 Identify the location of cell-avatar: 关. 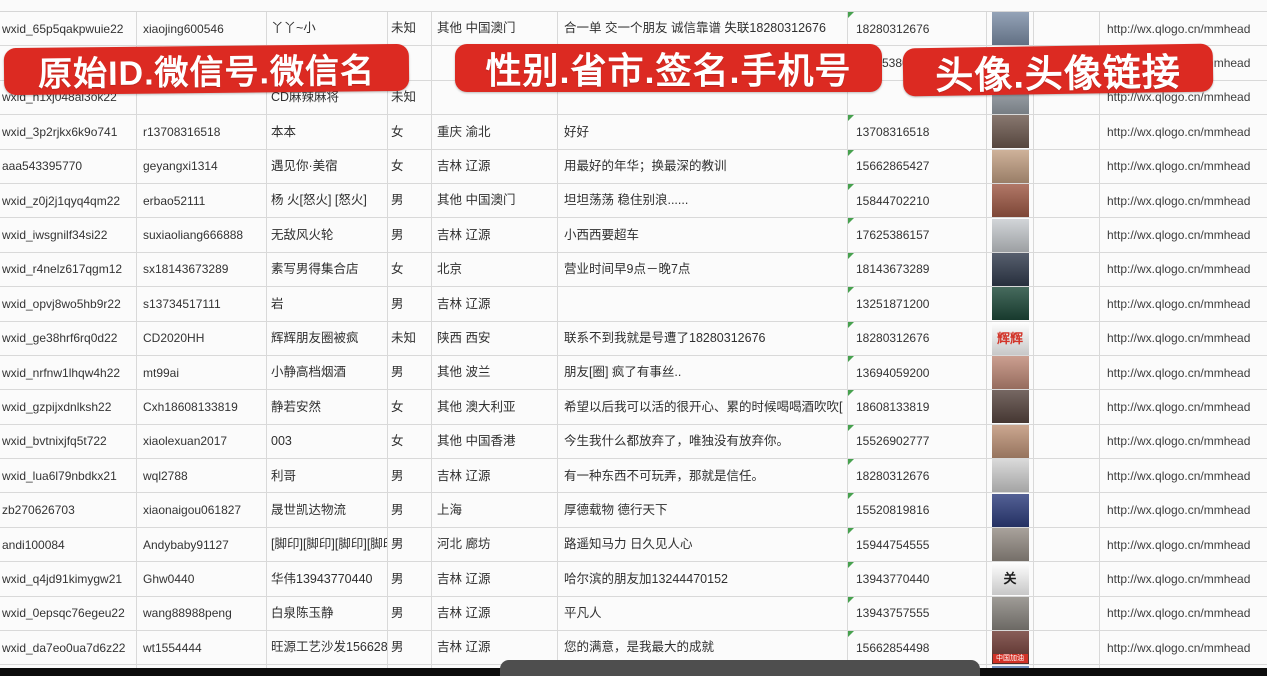
(1010, 579).